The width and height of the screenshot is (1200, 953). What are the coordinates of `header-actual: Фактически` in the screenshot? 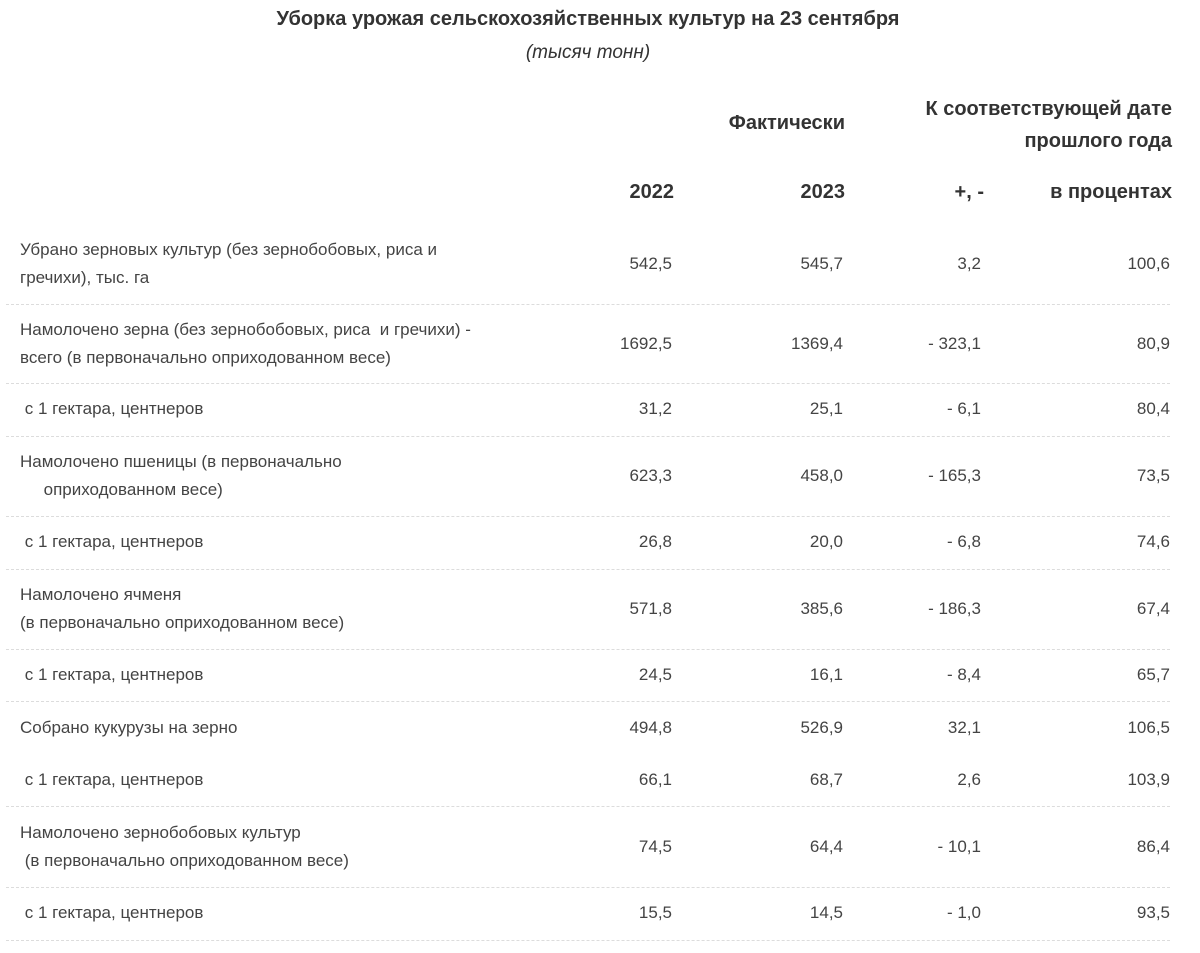 It's located at (786, 123).